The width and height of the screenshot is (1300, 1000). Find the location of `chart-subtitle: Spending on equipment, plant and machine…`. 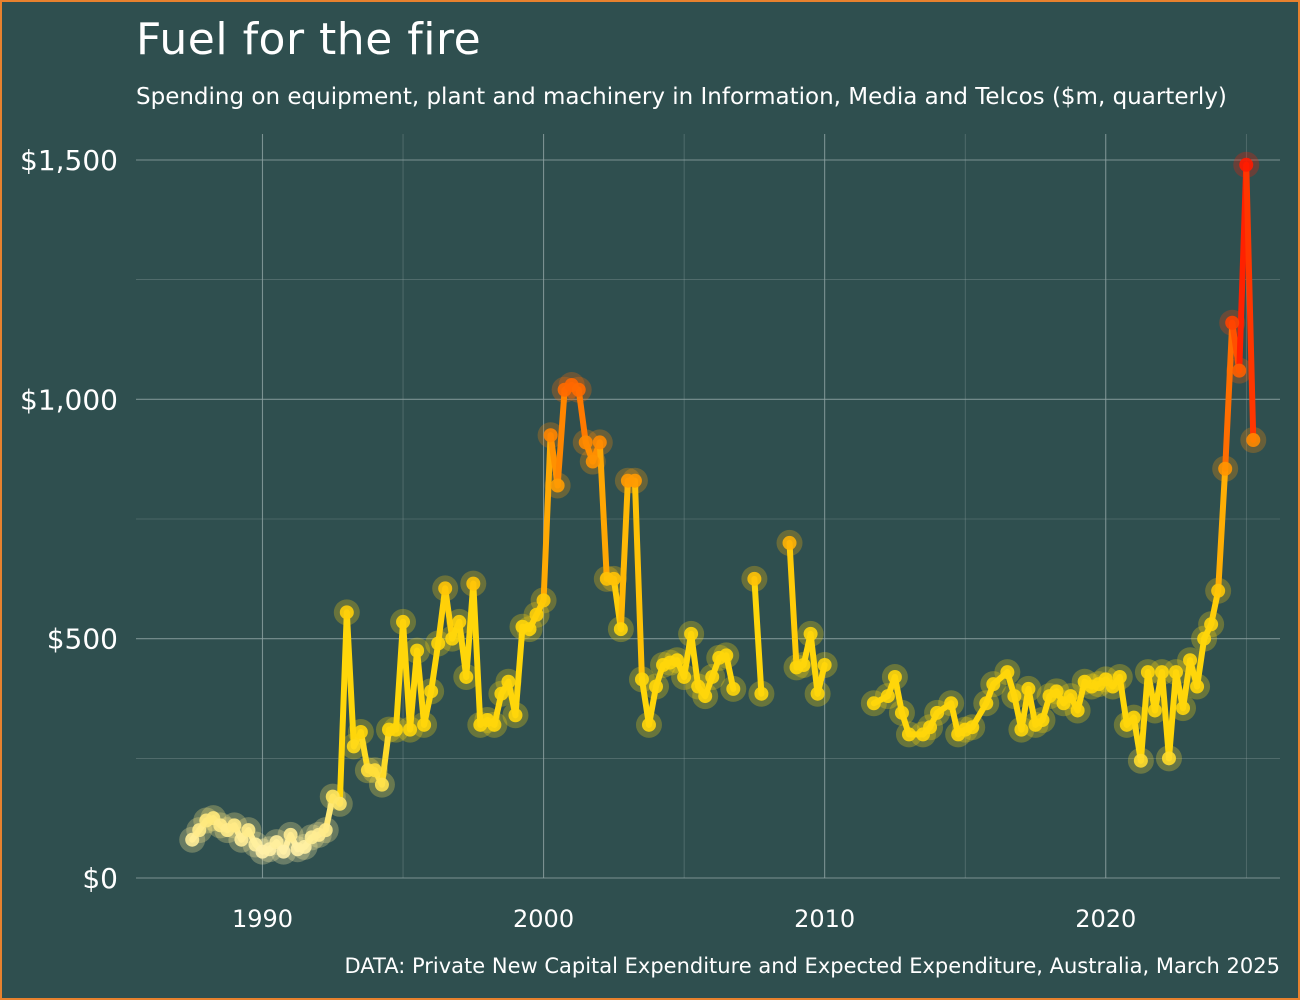

chart-subtitle: Spending on equipment, plant and machine… is located at coordinates (681, 97).